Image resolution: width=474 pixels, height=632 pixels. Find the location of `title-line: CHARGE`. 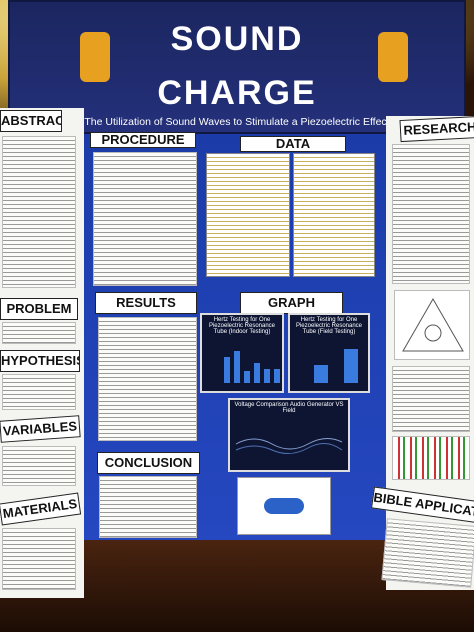

title-line: CHARGE is located at coordinates (237, 93).